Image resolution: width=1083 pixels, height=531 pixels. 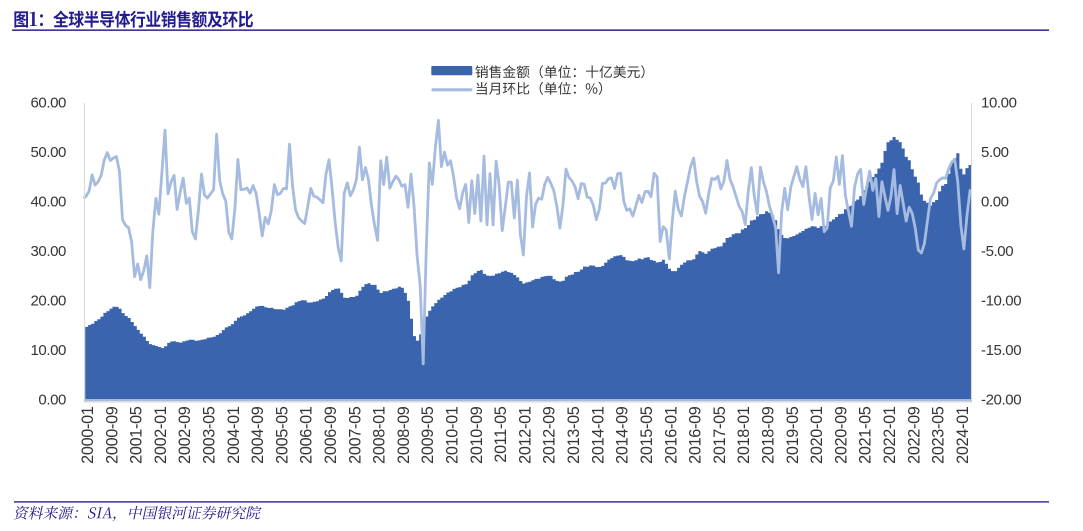 I want to click on svg-text: 30.00, so click(x=48, y=251).